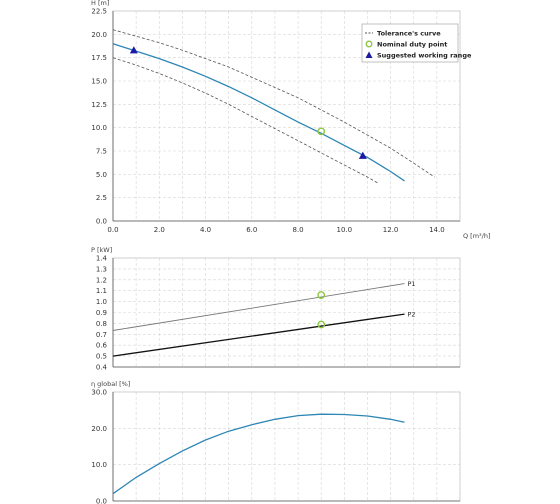  Describe the element at coordinates (369, 54) in the screenshot. I see `legend-triangle-swatch` at that location.